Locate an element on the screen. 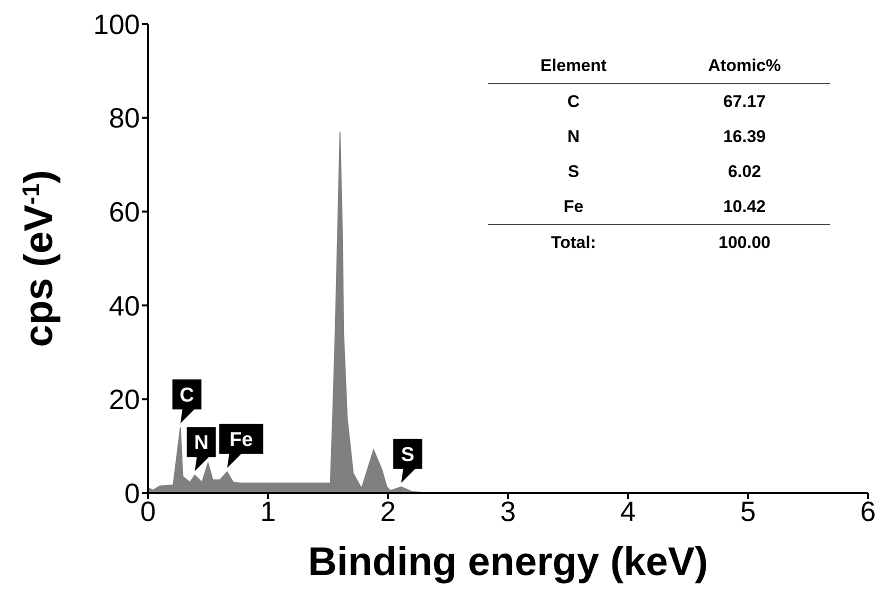  x-tick-label: 6 is located at coordinates (868, 511).